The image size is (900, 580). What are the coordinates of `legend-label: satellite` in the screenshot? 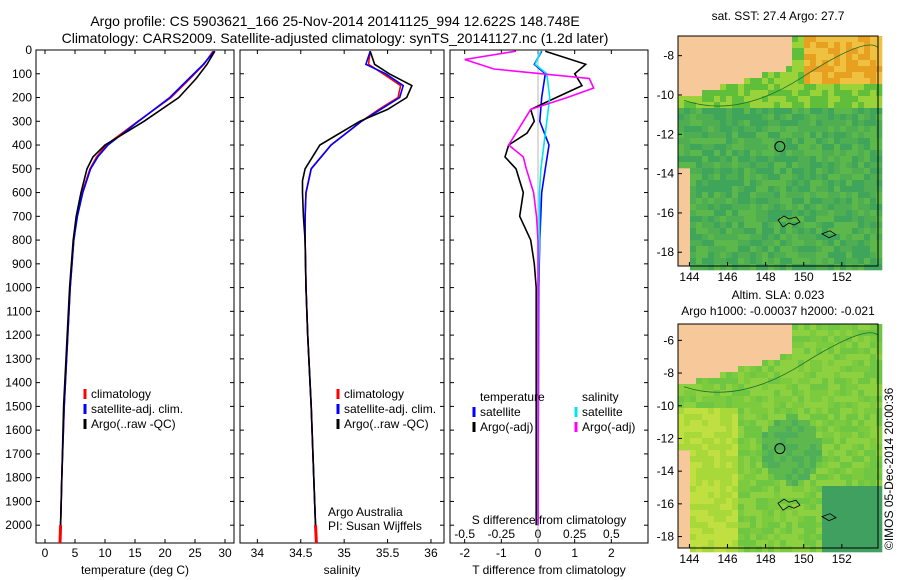 It's located at (500, 412).